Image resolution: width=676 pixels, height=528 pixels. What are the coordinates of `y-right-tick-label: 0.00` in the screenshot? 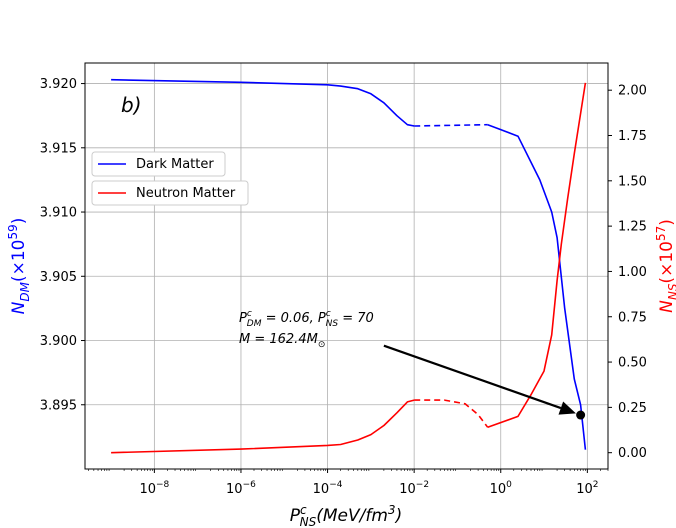 It's located at (632, 453).